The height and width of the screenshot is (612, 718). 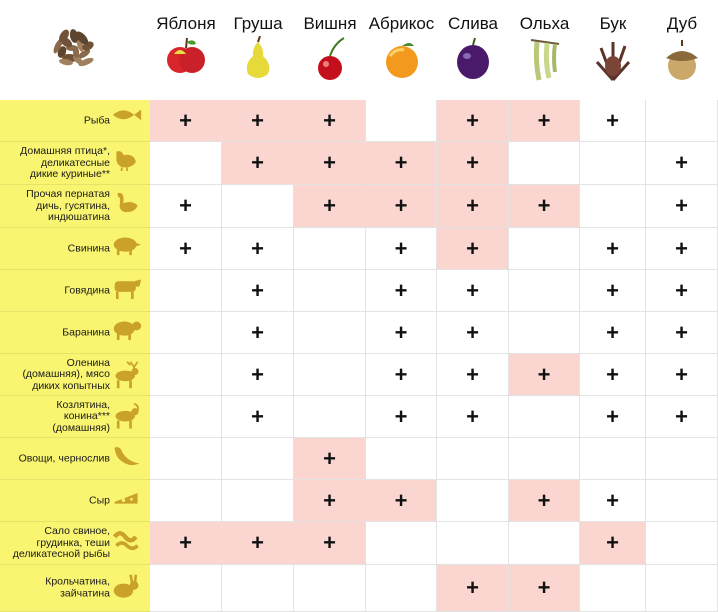 I want to click on row-label: Сыр, so click(x=99, y=499).